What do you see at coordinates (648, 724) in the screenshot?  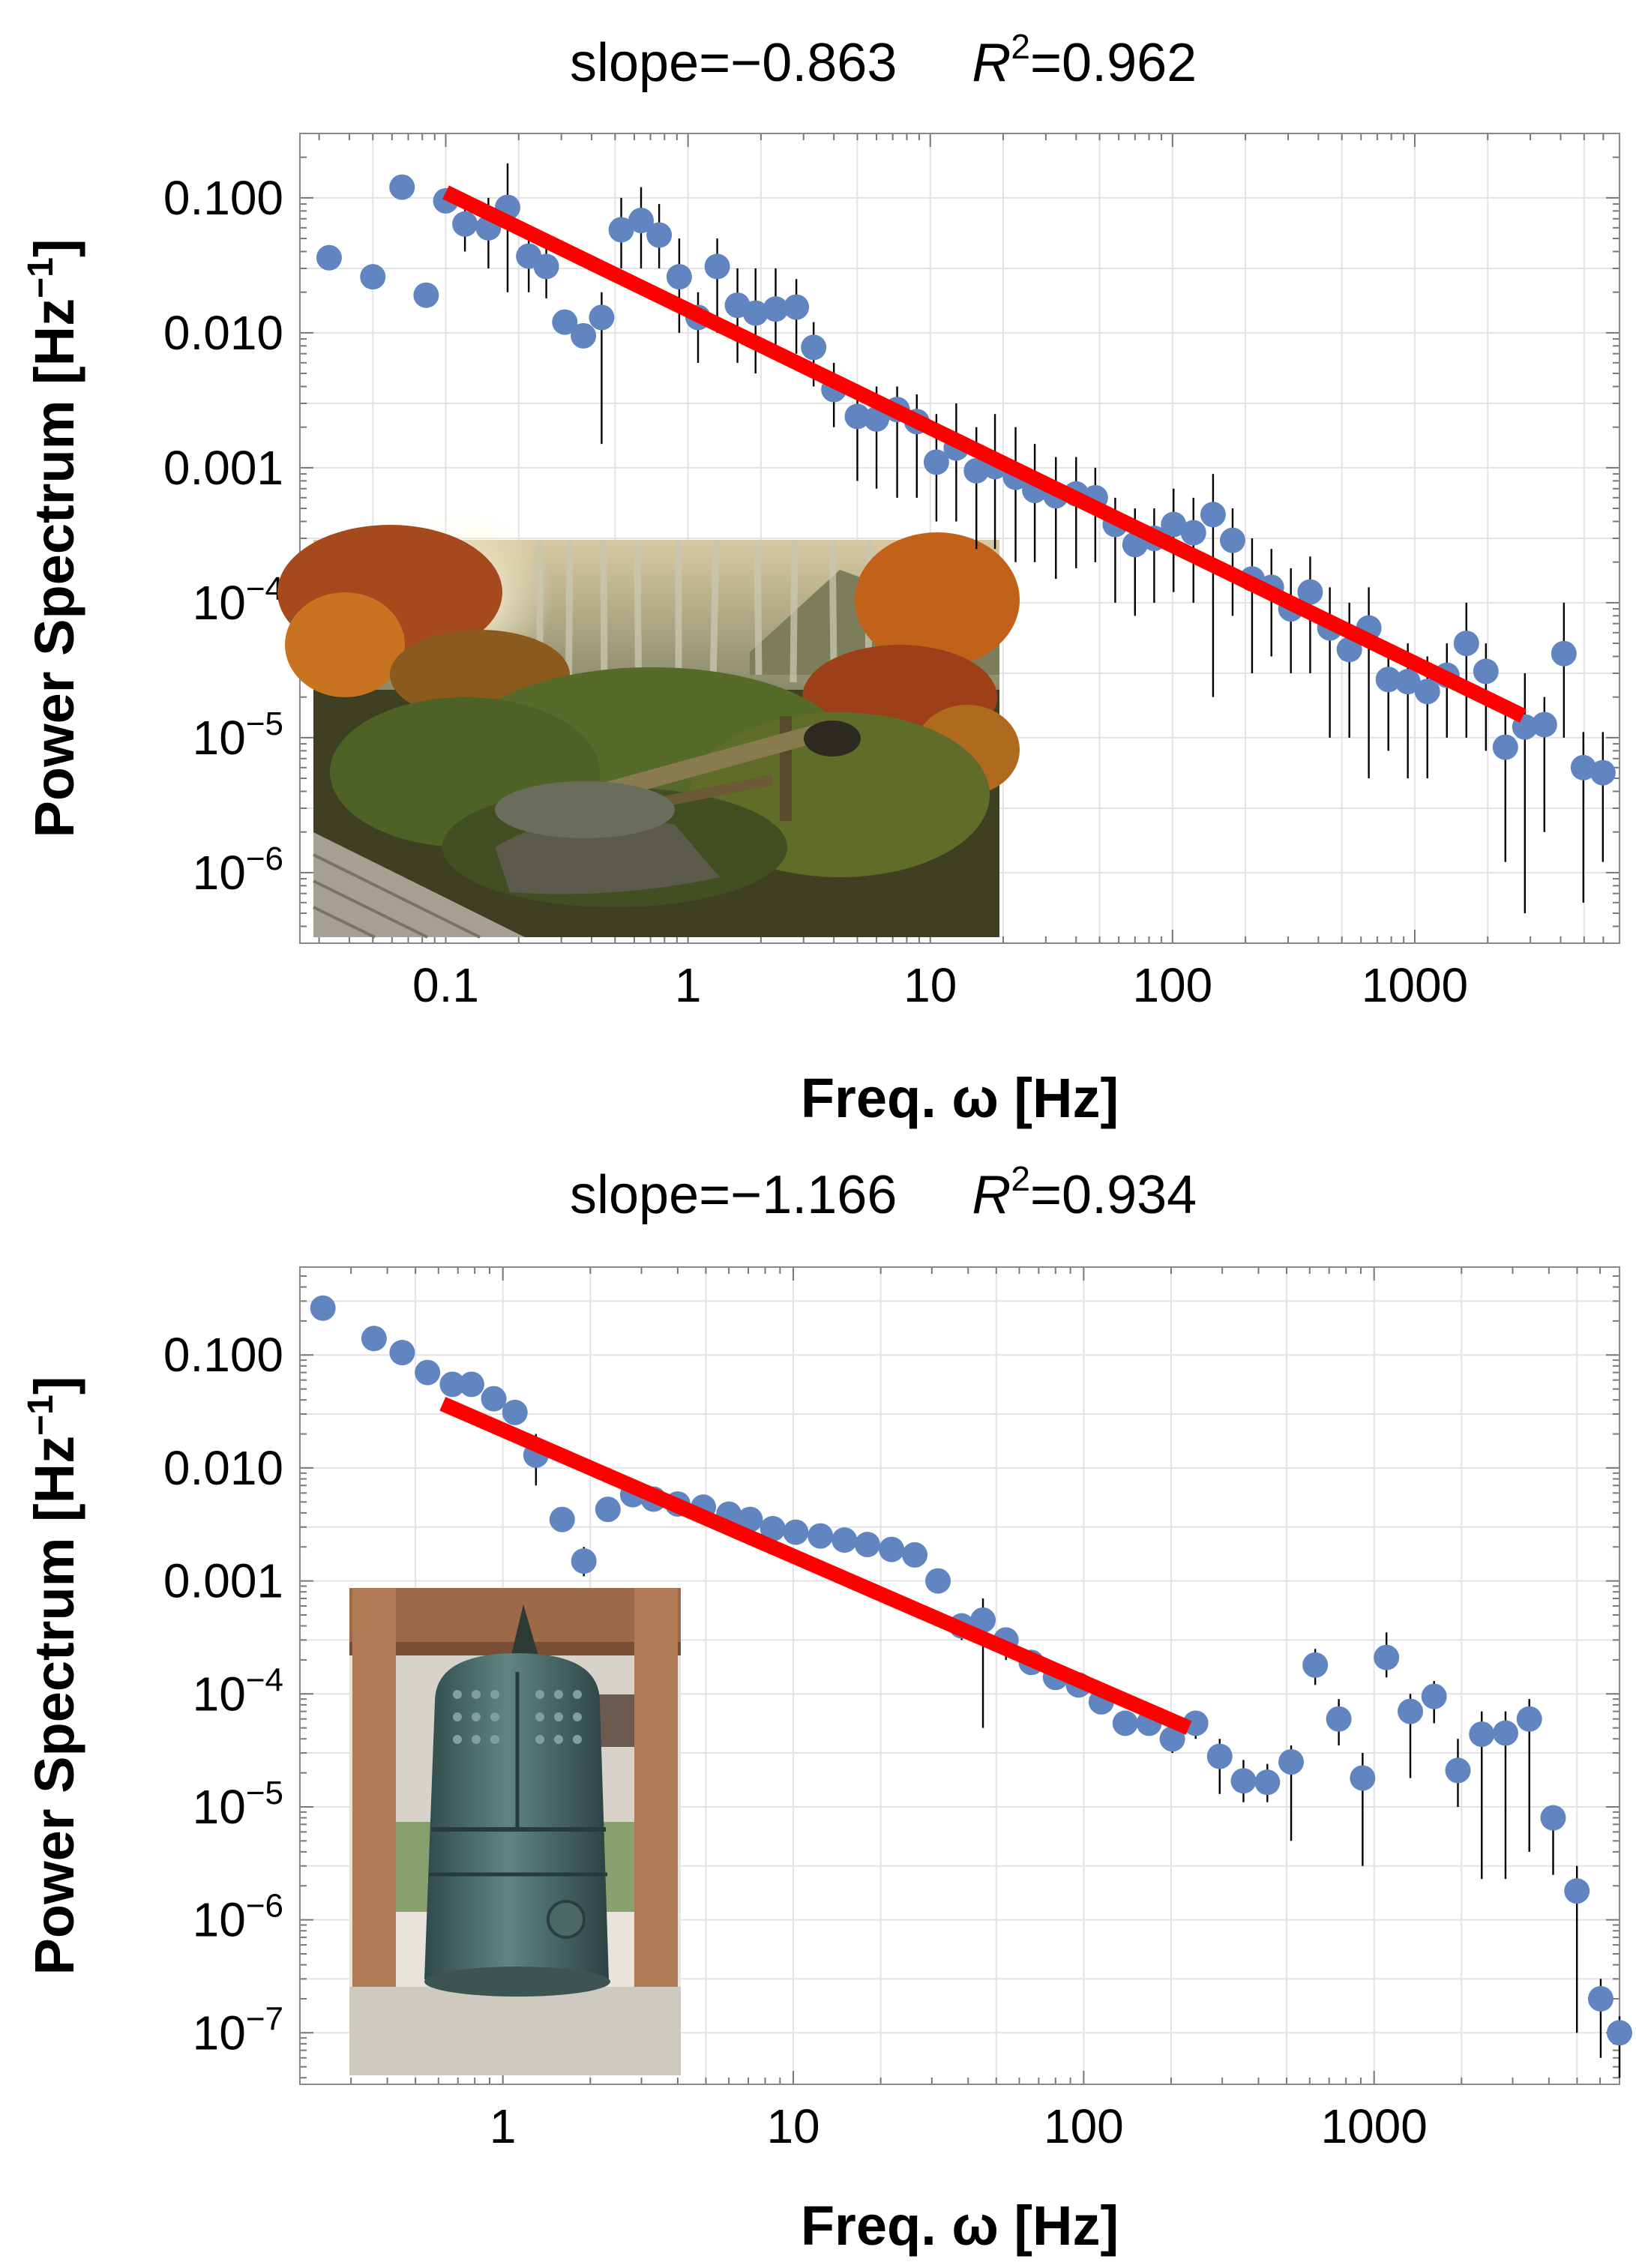 I see `garden-photo-inset` at bounding box center [648, 724].